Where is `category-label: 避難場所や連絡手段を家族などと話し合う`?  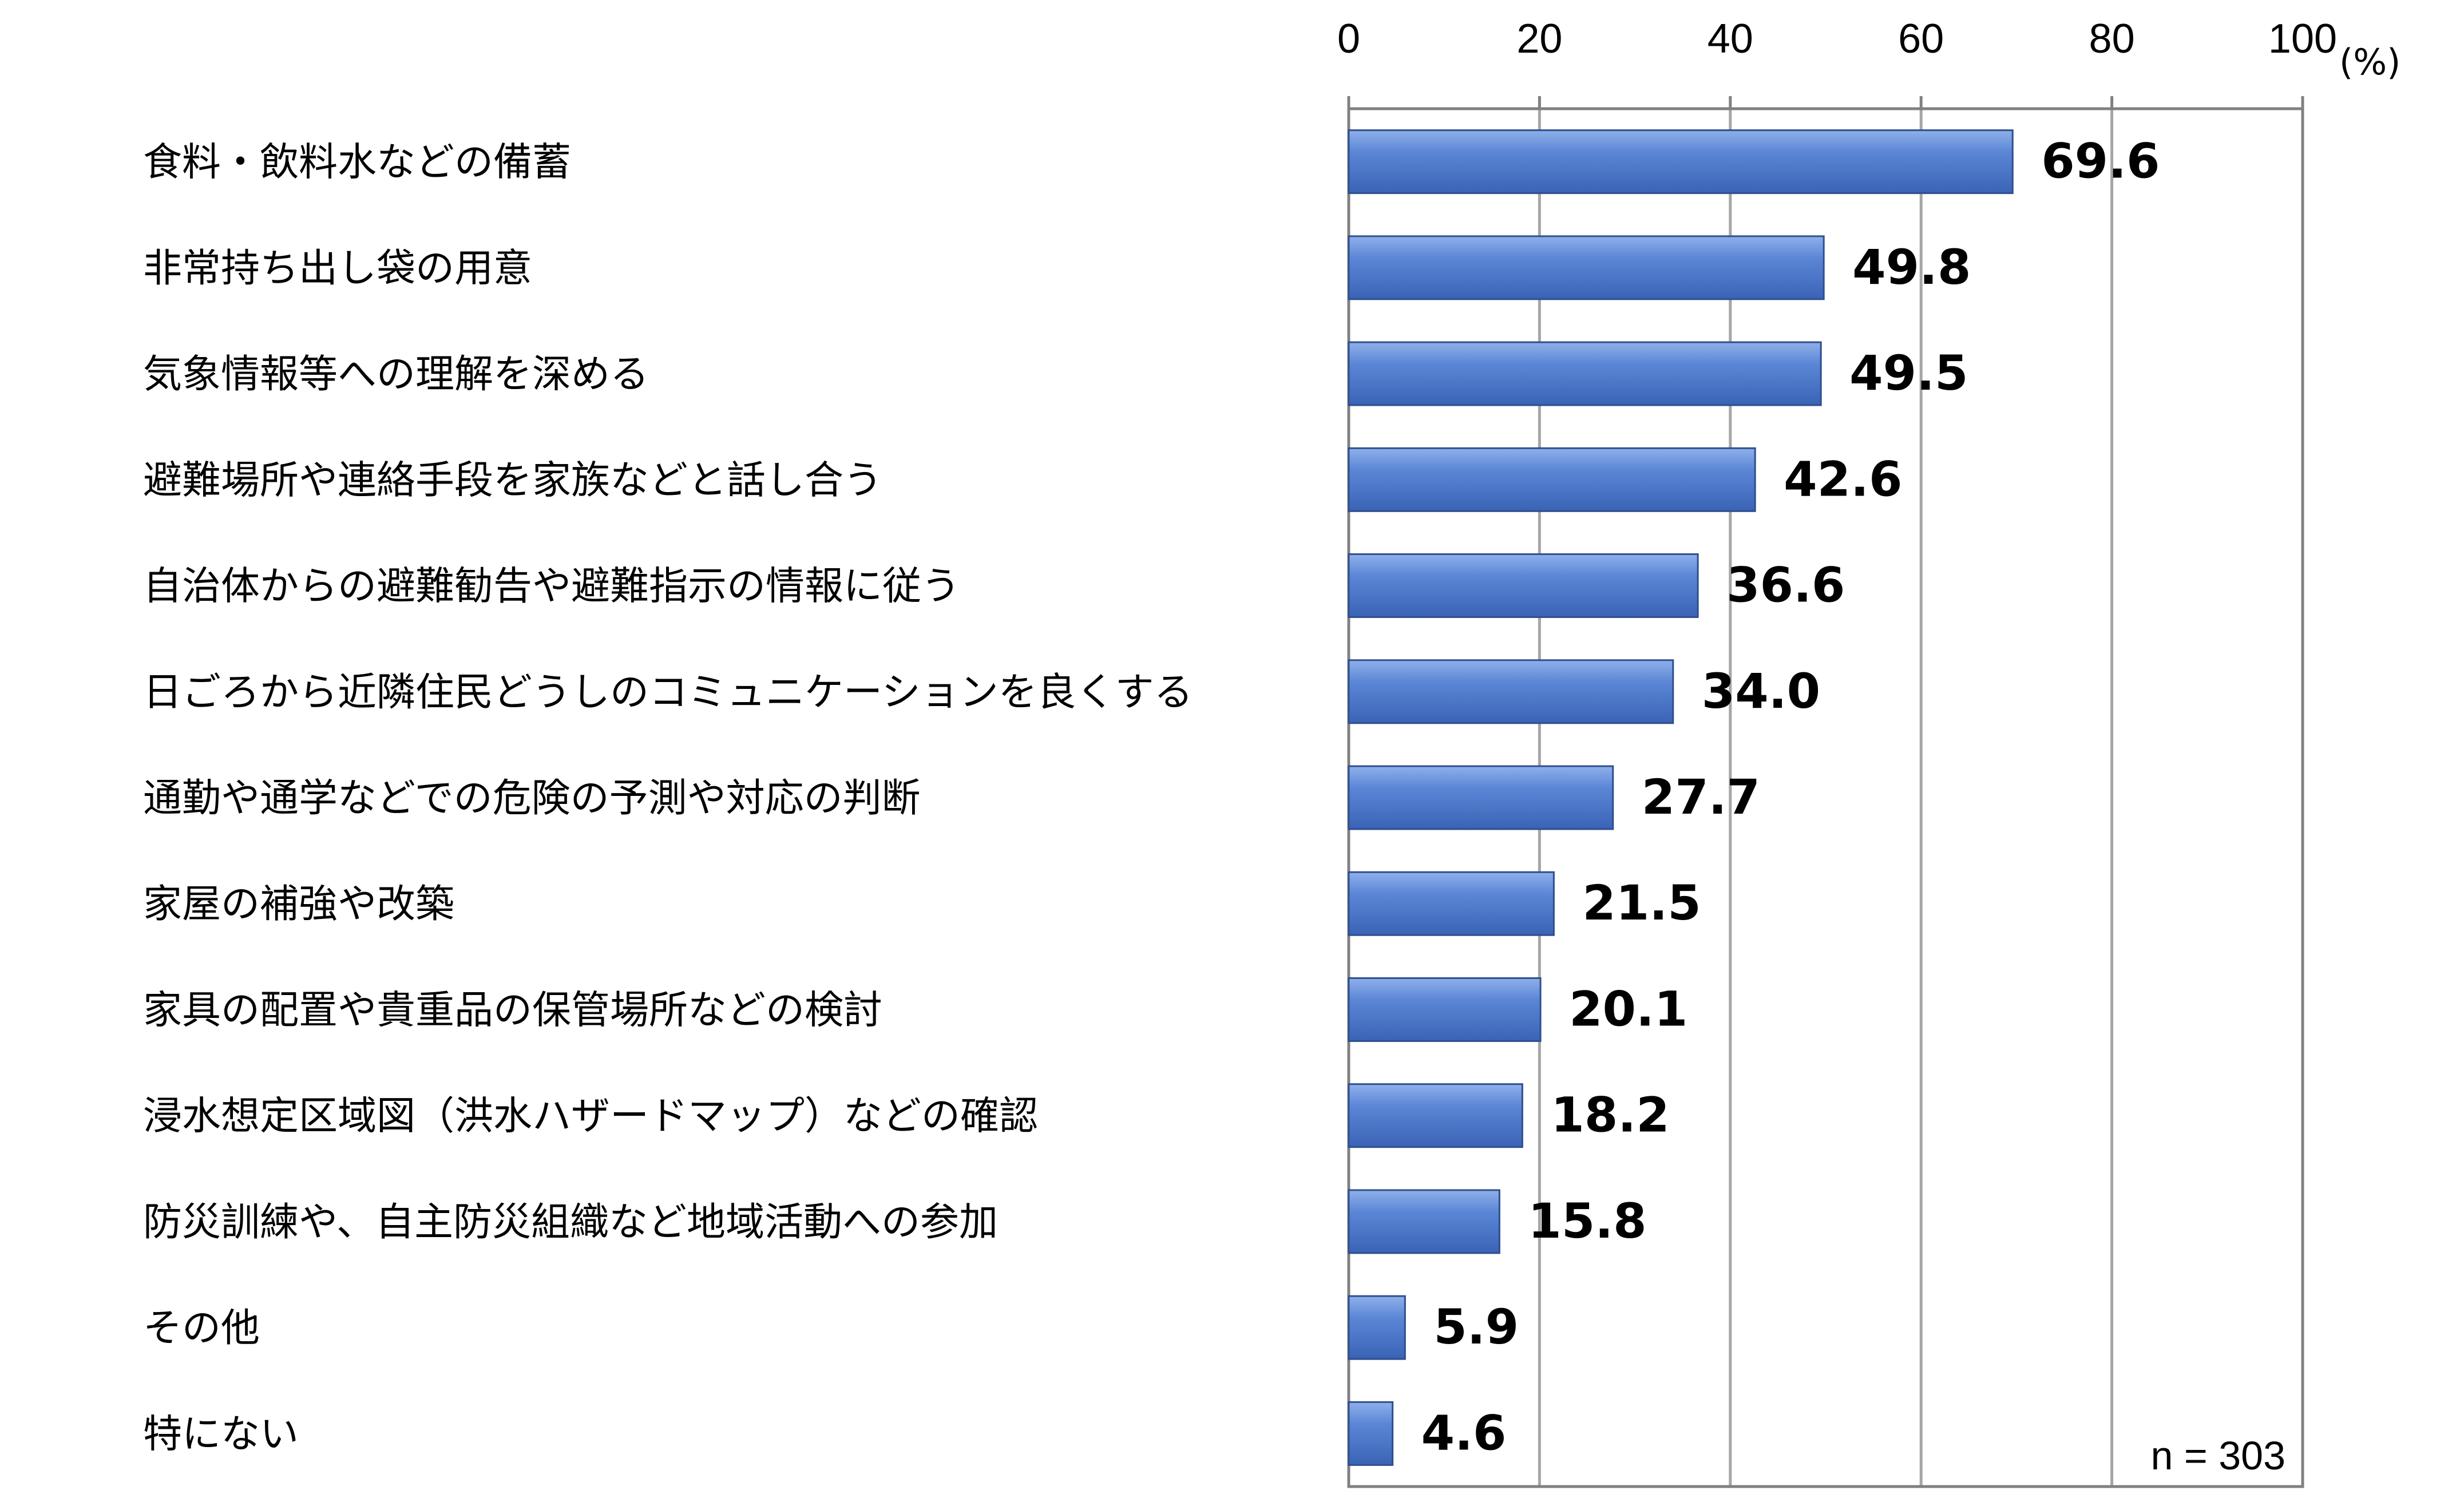 category-label: 避難場所や連絡手段を家族などと話し合う is located at coordinates (512, 480).